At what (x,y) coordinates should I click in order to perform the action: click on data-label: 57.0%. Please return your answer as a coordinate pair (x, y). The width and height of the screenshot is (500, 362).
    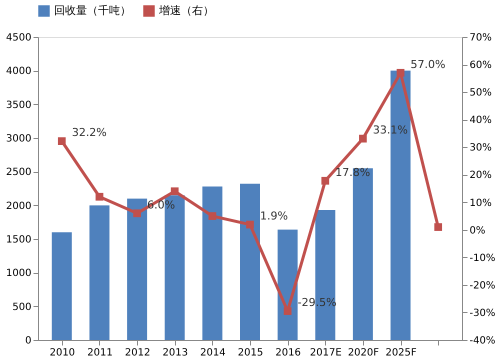
    Looking at the image, I should click on (428, 64).